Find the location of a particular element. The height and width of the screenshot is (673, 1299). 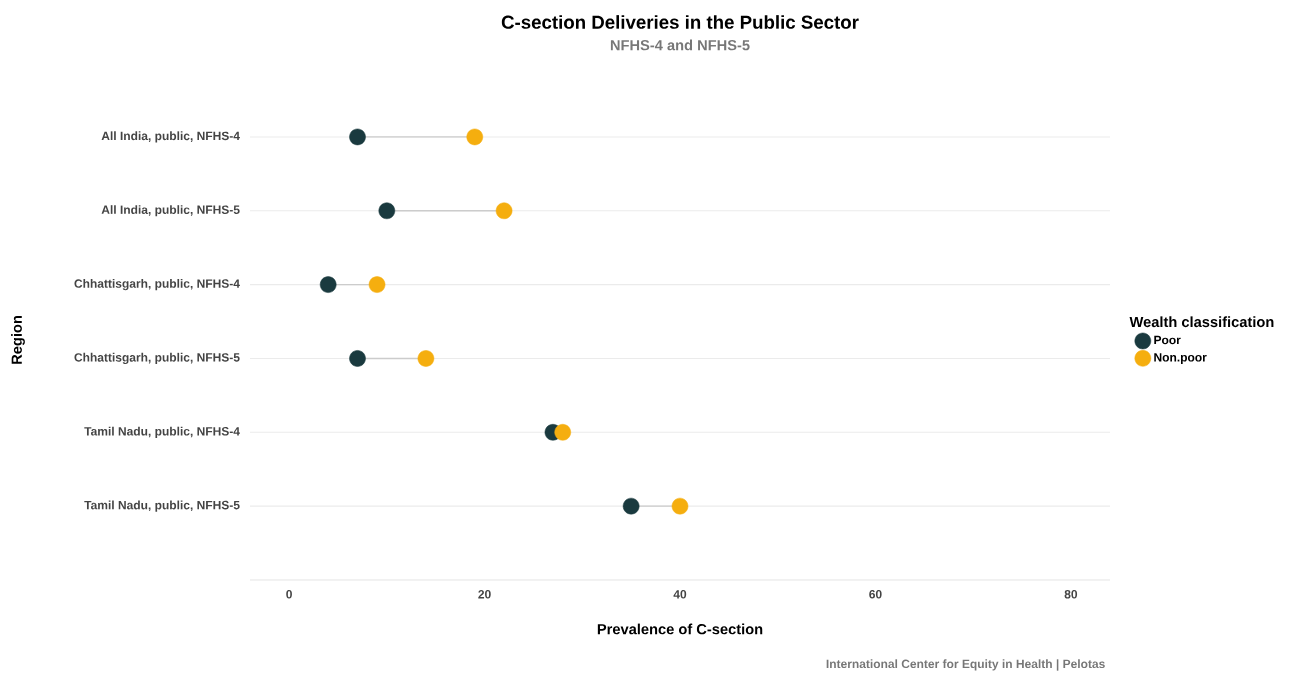

legend-label: Poor is located at coordinates (1167, 340).